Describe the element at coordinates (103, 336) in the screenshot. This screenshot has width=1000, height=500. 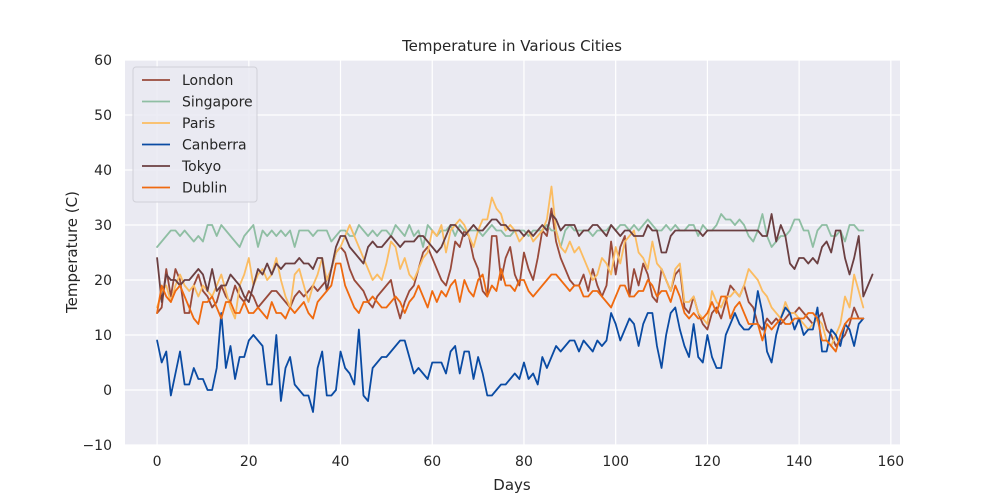
I see `y-tick-label: 10` at that location.